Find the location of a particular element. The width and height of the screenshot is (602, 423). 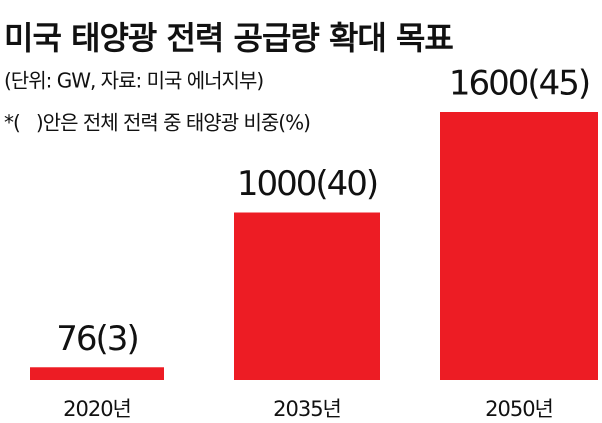

chart-note: *( )안은 전체 전력 중 태양광 비중(%) is located at coordinates (157, 123).